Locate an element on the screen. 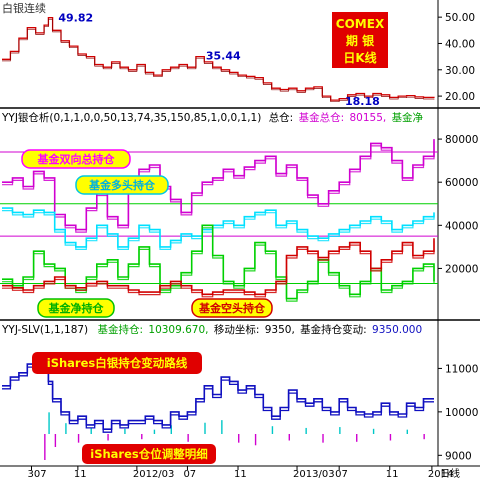  label-long: 基金多头持仓 is located at coordinates (122, 185).